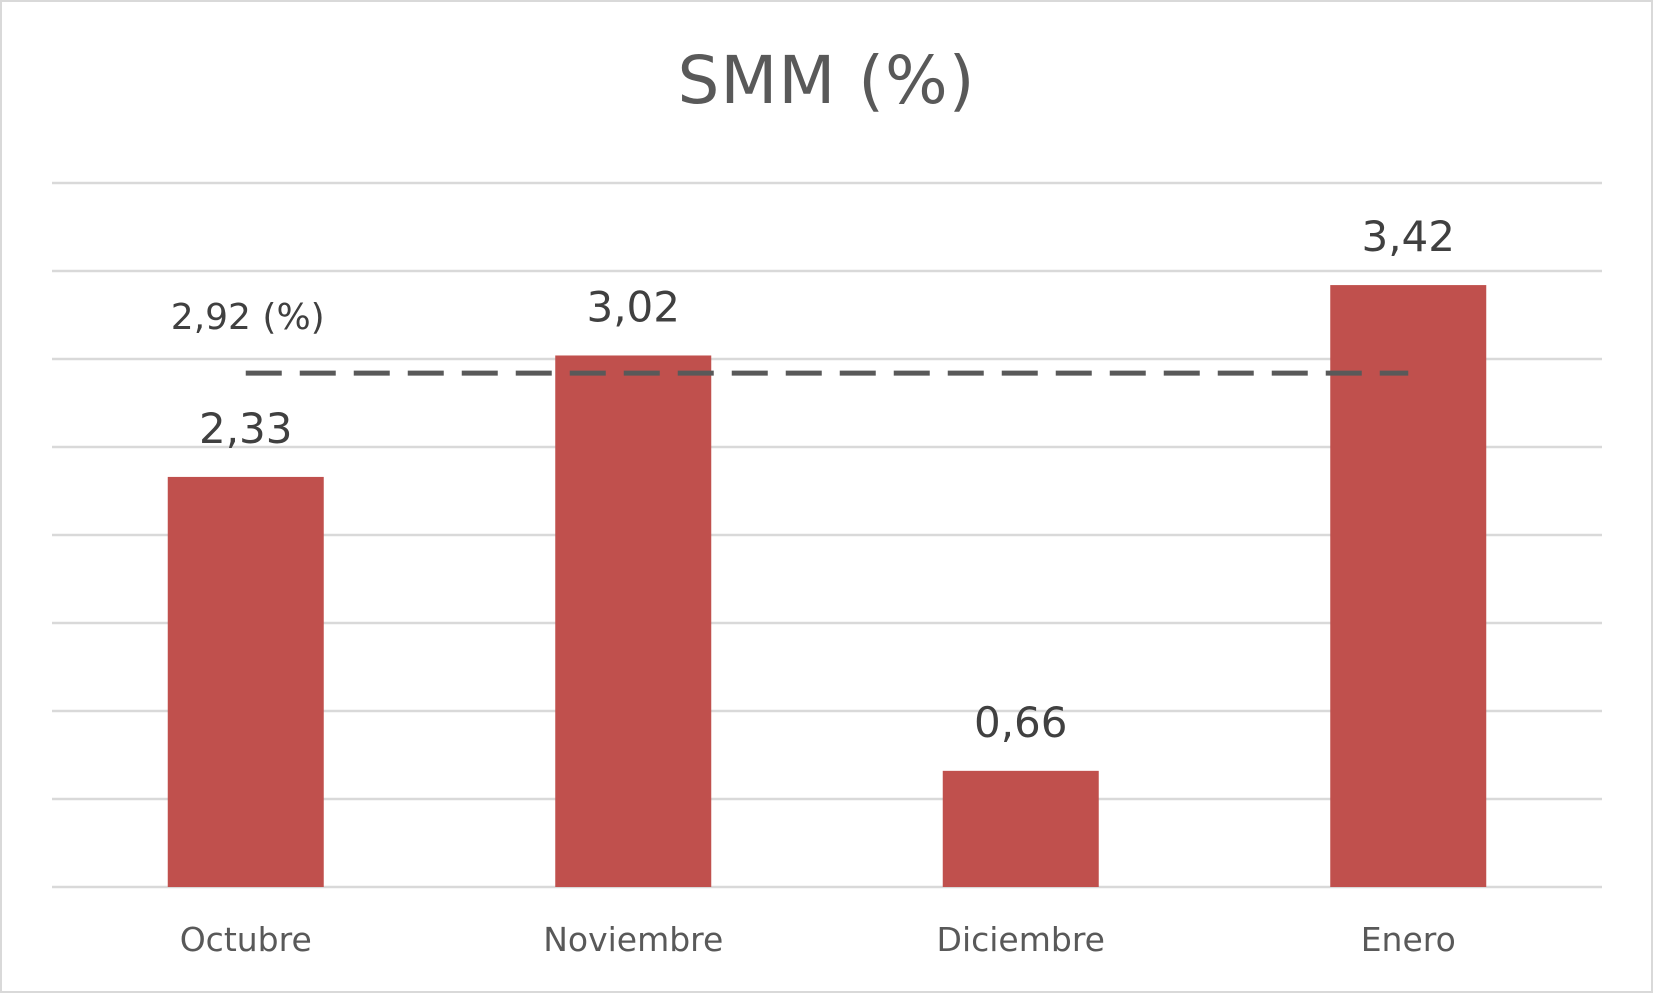 This screenshot has height=995, width=1653. Describe the element at coordinates (248, 317) in the screenshot. I see `reference-line-label: 2,92 (%)` at that location.